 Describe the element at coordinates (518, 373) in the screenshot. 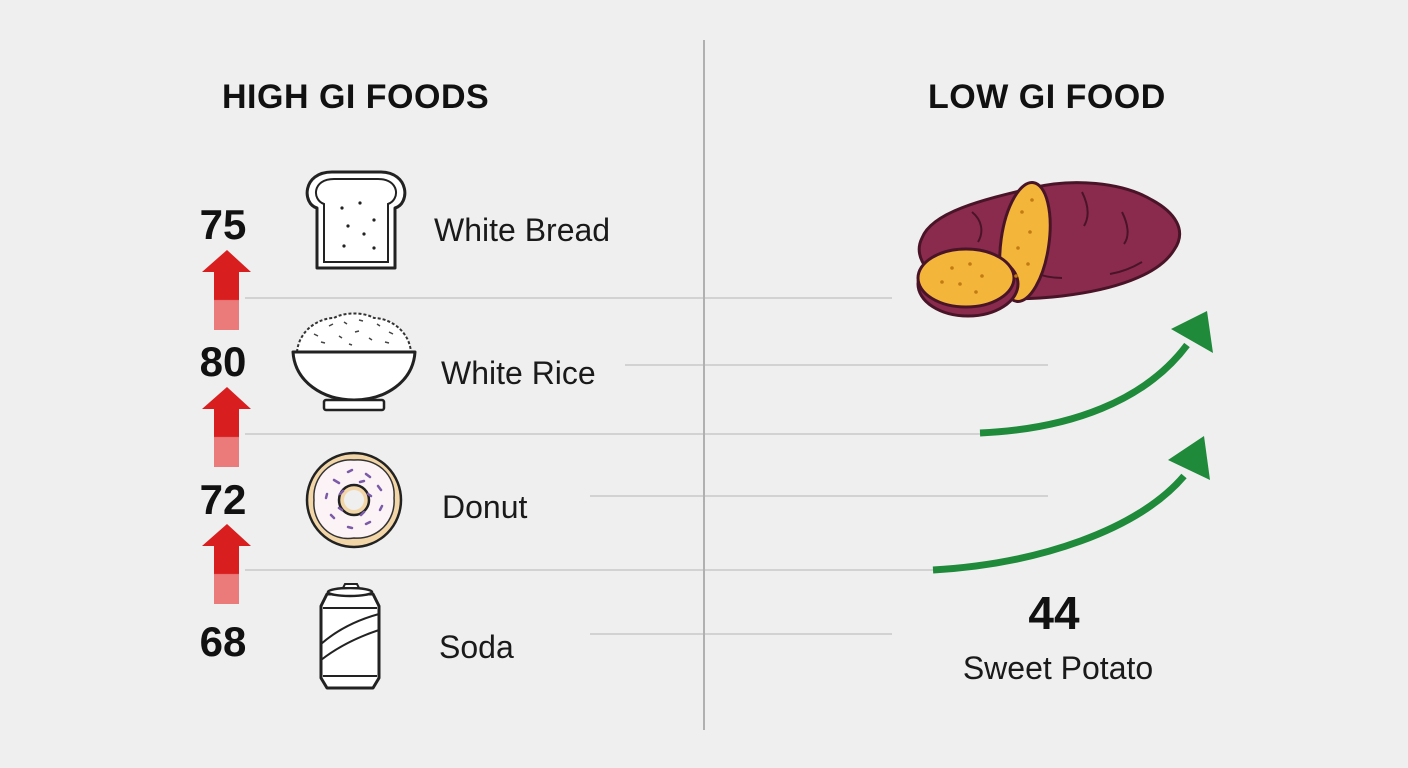

I see `food-label-white-rice: White Rice` at that location.